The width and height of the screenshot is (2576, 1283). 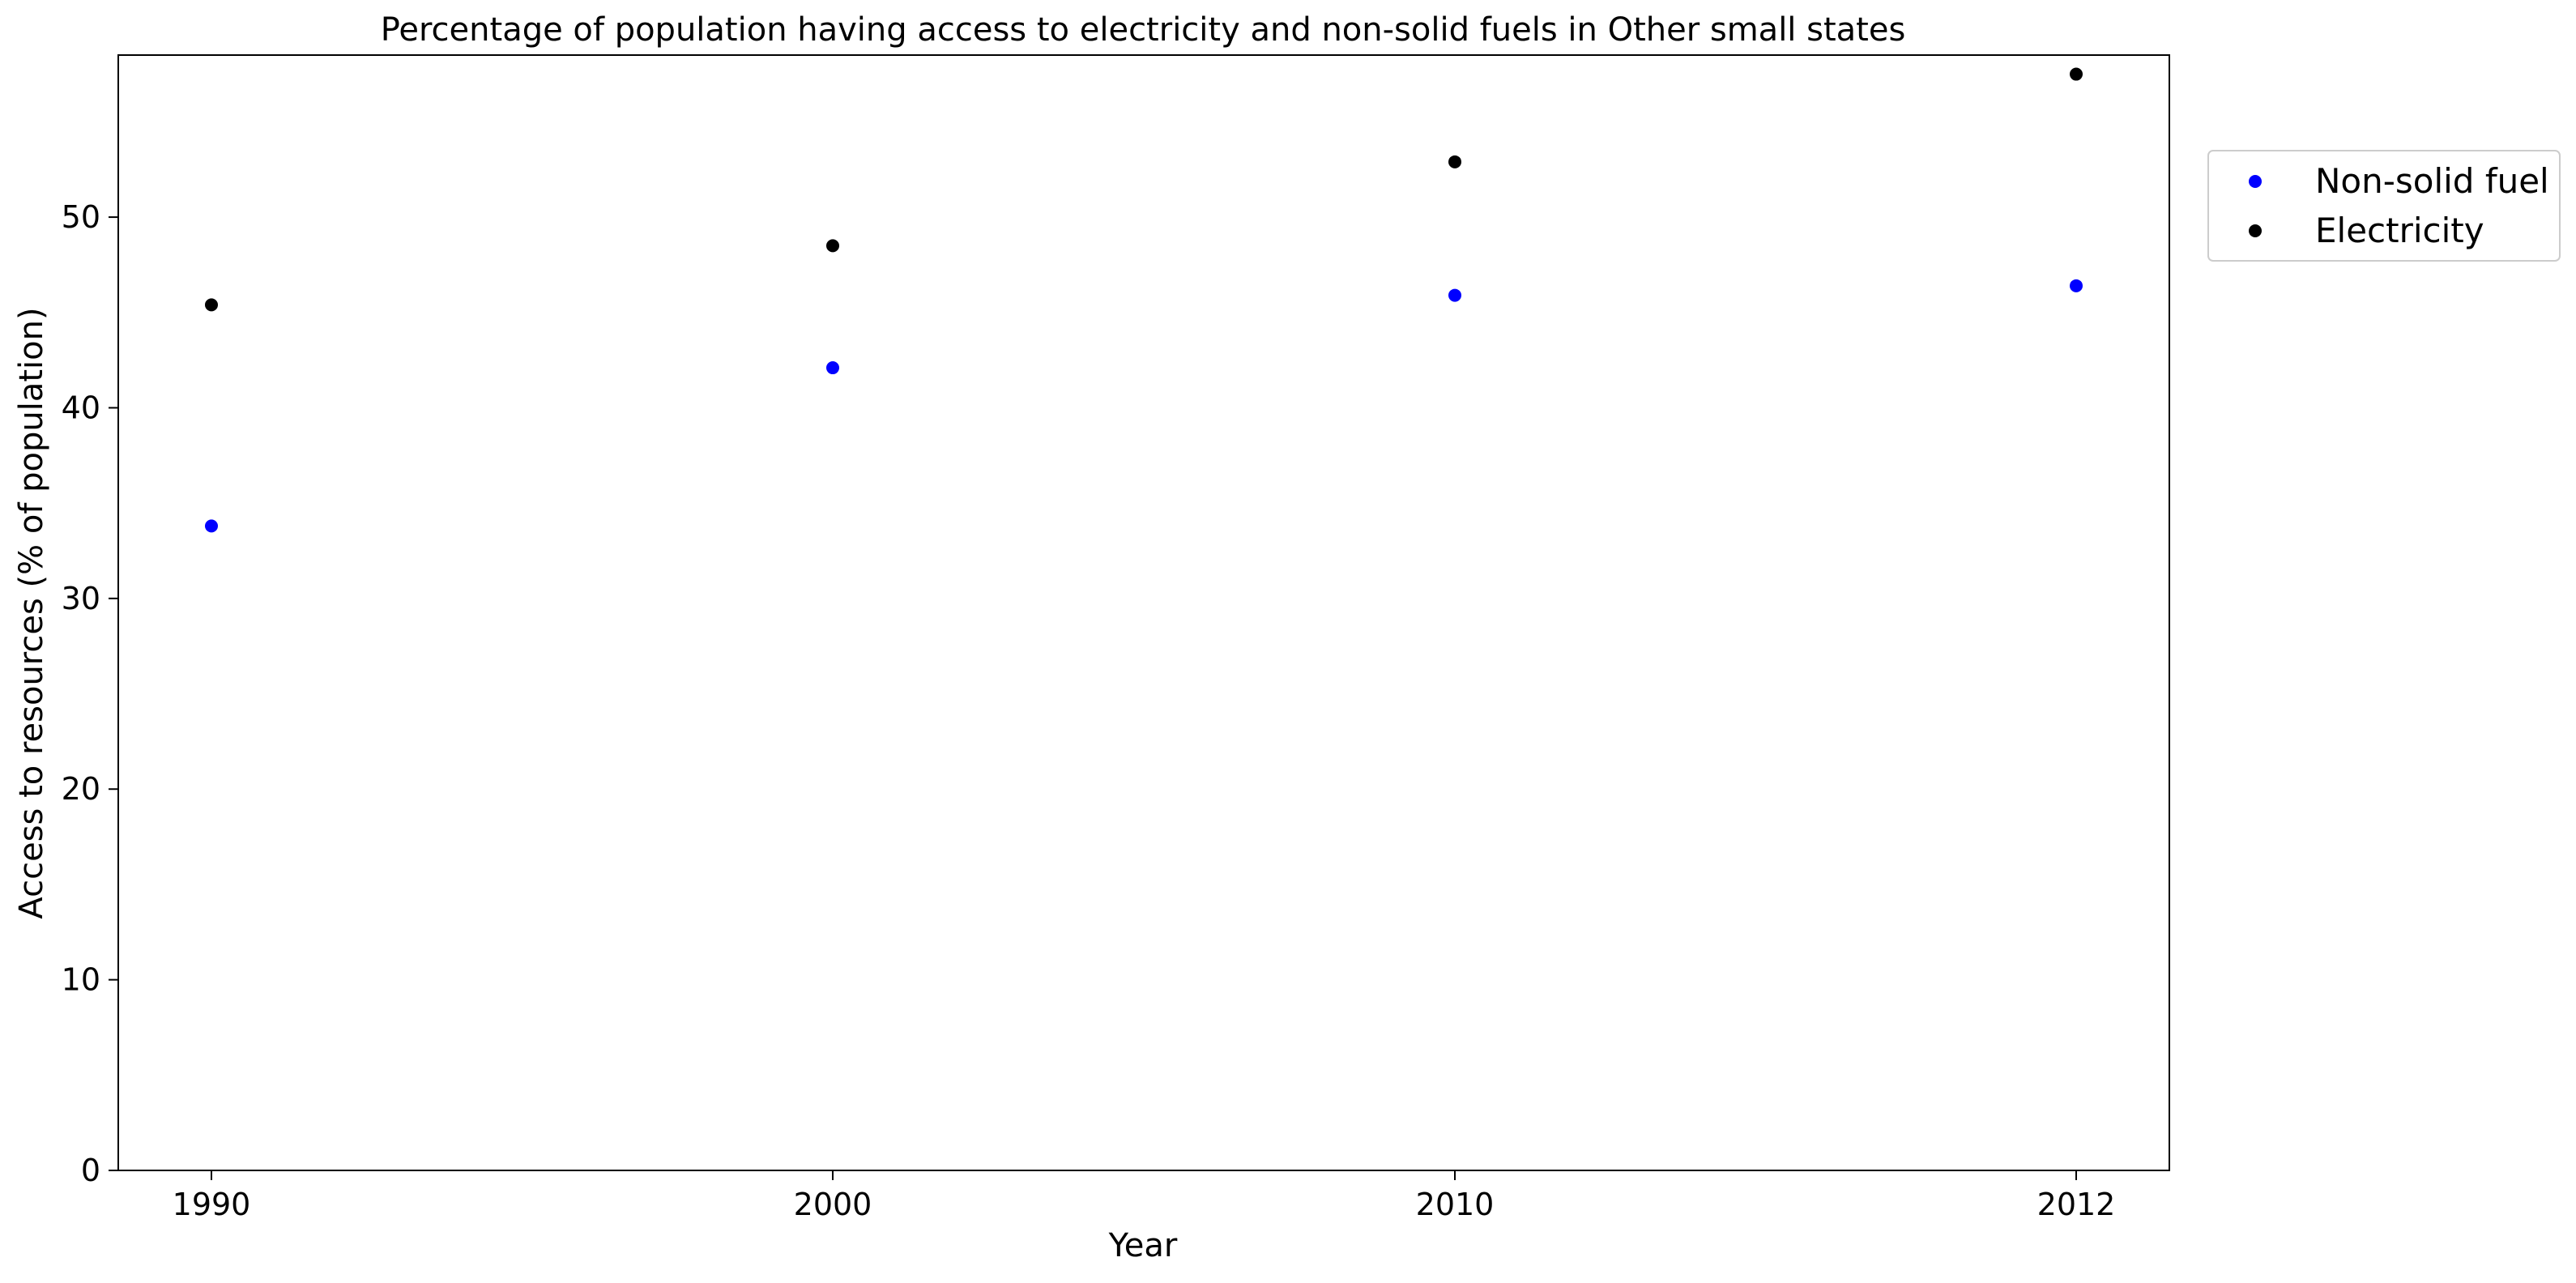 What do you see at coordinates (2400, 231) in the screenshot?
I see `legend-label-electricity: Electricity` at bounding box center [2400, 231].